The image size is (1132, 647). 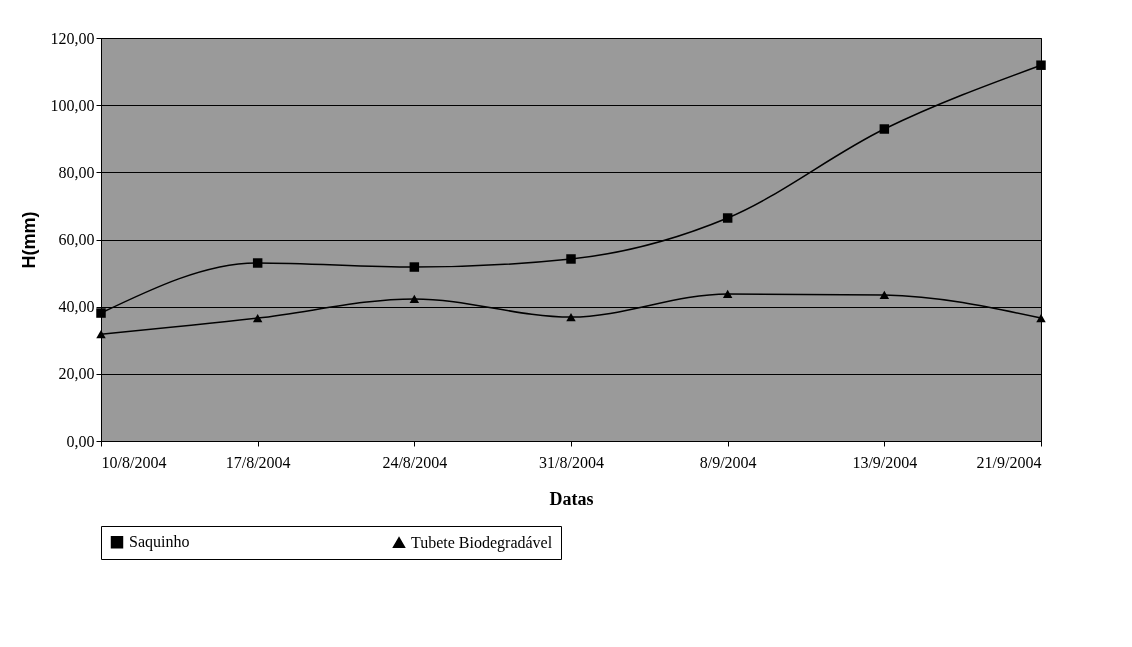 What do you see at coordinates (482, 542) in the screenshot?
I see `legend-label: Tubete Biodegradável` at bounding box center [482, 542].